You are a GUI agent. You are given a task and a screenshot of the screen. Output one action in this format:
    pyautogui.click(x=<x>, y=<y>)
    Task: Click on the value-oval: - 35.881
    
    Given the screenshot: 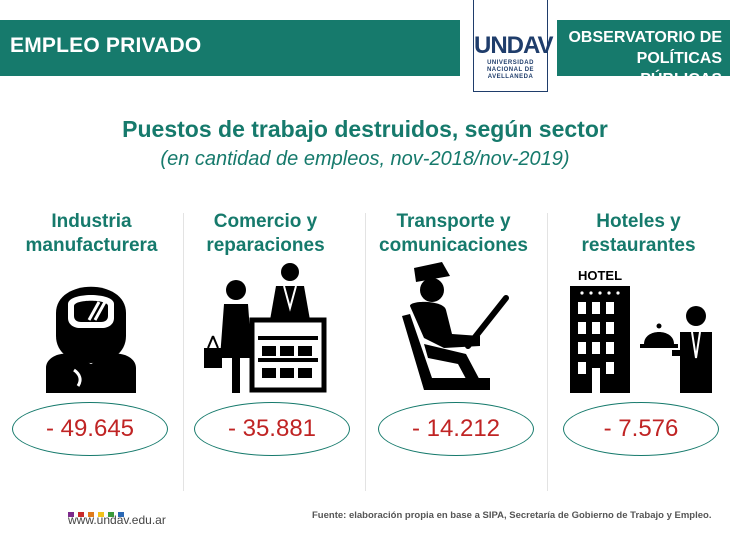 What is the action you would take?
    pyautogui.click(x=272, y=429)
    